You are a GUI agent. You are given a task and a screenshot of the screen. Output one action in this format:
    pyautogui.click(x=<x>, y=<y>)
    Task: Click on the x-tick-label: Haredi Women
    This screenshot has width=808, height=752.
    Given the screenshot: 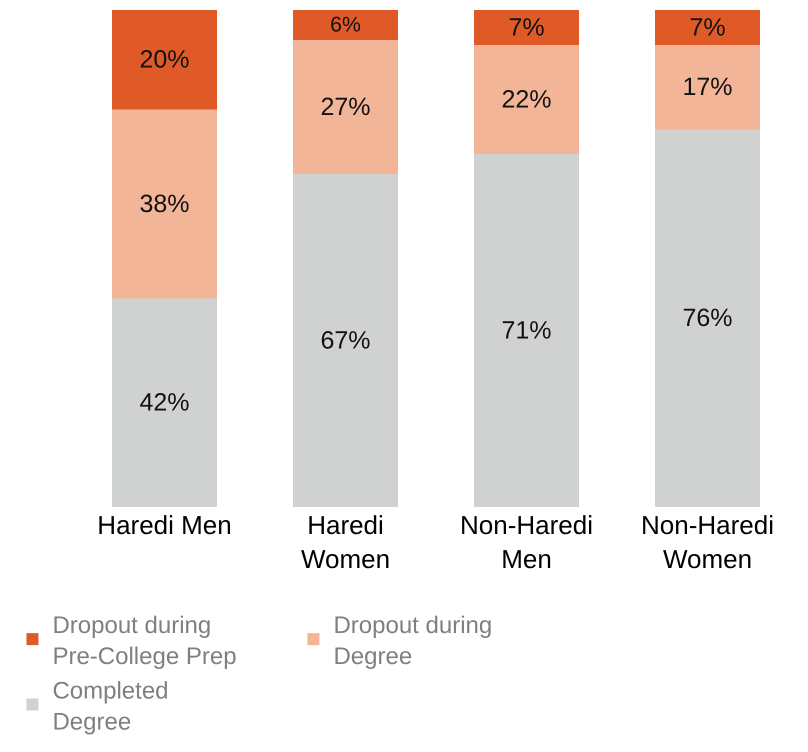 What is the action you would take?
    pyautogui.click(x=345, y=542)
    